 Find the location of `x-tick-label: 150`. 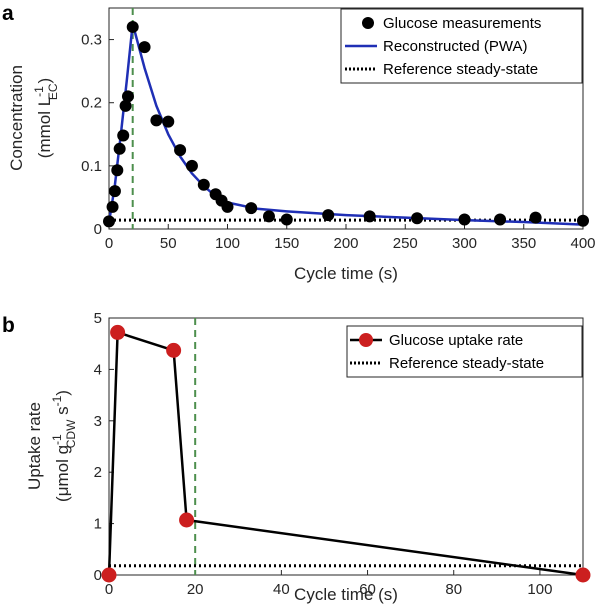

x-tick-label: 150 is located at coordinates (286, 243).